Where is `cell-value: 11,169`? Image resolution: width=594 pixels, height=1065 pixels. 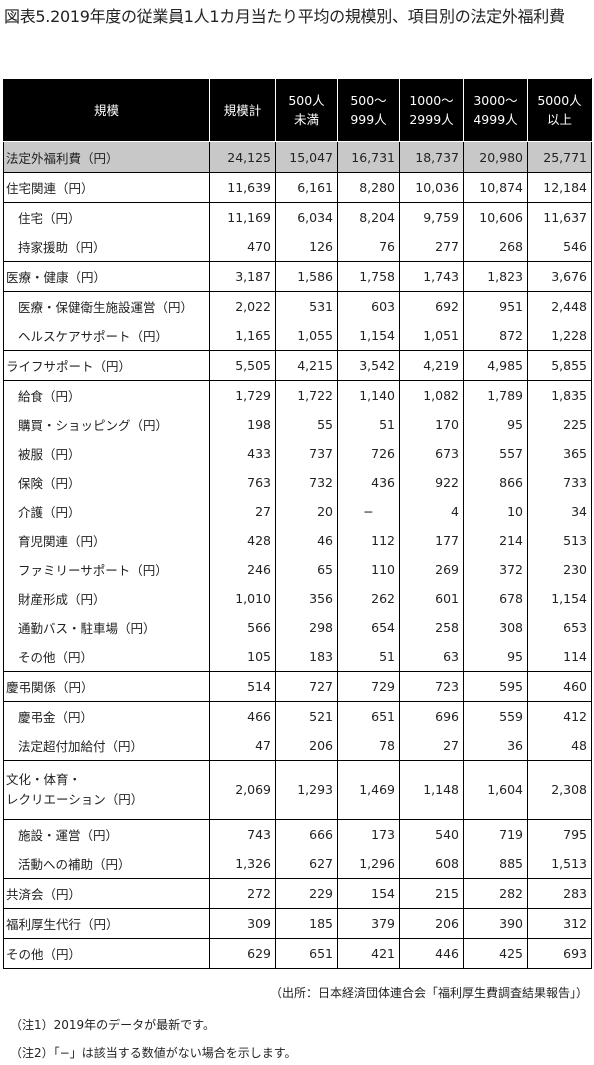 cell-value: 11,169 is located at coordinates (242, 217).